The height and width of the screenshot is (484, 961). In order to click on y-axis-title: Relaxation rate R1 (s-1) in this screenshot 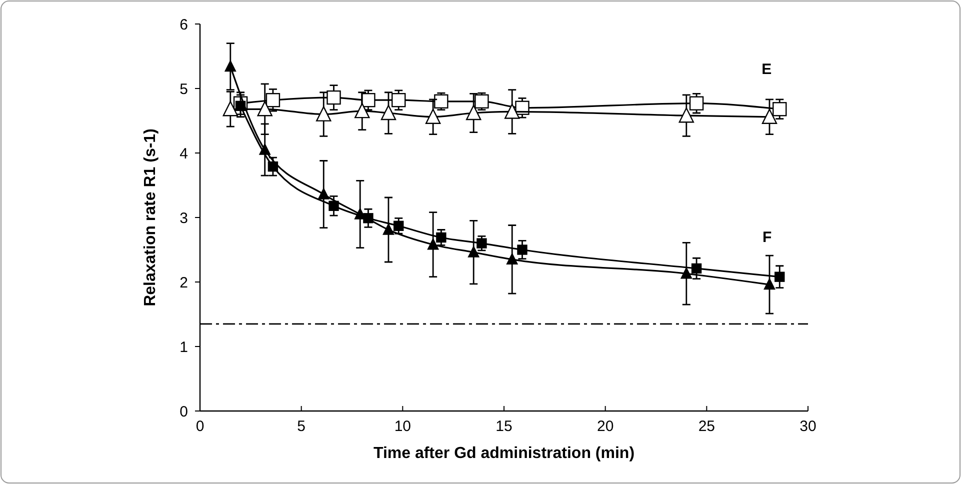, I will do `click(150, 217)`.